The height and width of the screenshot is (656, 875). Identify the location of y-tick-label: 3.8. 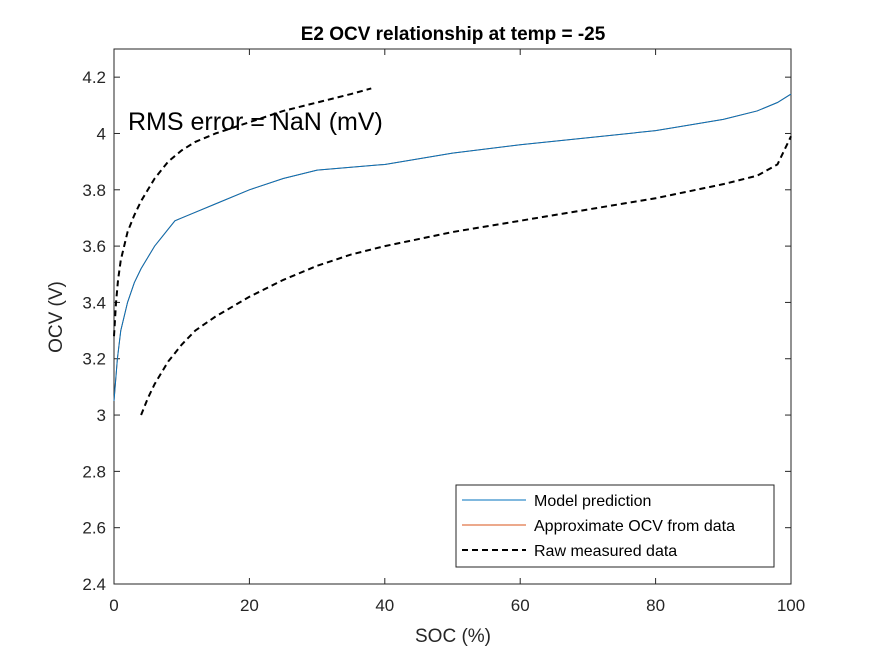
(94, 190).